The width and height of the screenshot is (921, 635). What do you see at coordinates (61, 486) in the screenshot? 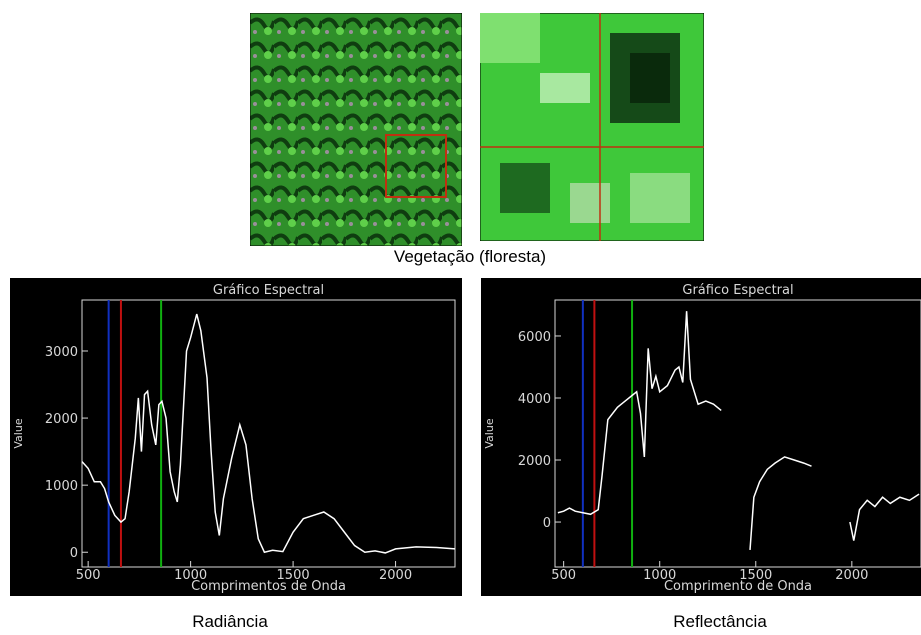
I see `y-tick-label: 1000` at bounding box center [61, 486].